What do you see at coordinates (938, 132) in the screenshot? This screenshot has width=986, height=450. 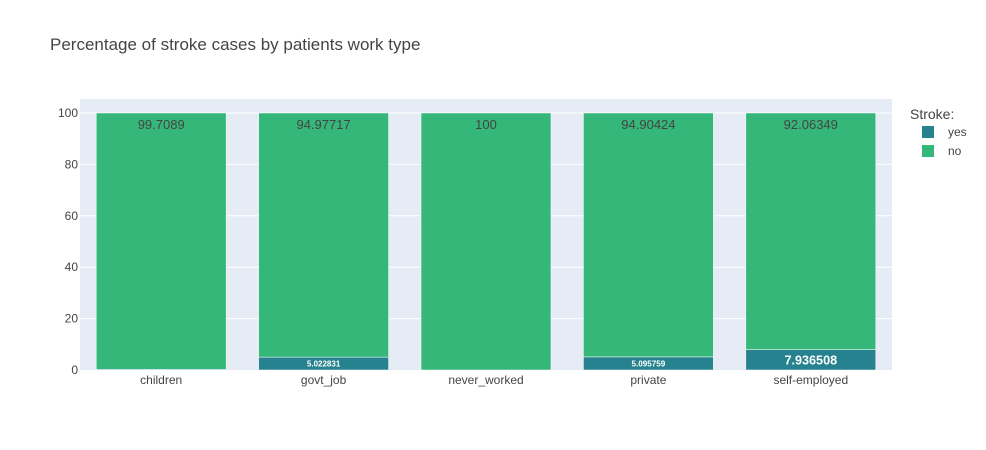 I see `legend: Stroke: yes no` at bounding box center [938, 132].